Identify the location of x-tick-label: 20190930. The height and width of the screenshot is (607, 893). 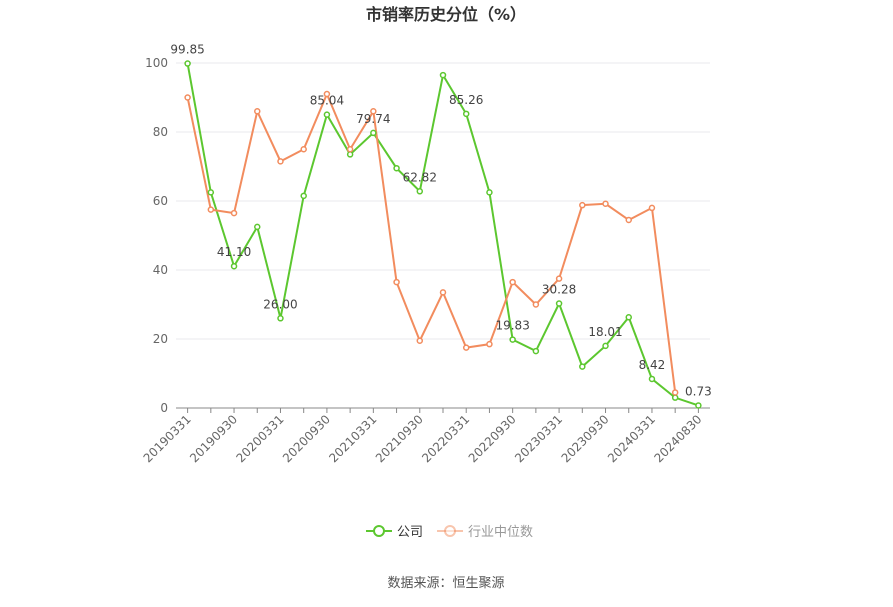
(213, 438).